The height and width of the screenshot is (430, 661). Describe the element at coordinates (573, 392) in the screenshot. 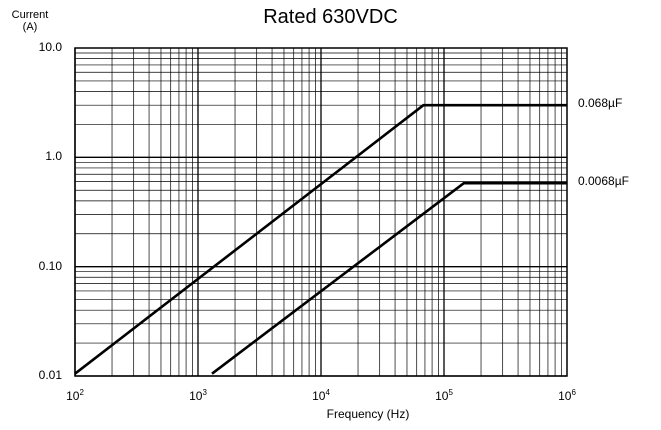

I see `x-tick-exponent: 6` at that location.